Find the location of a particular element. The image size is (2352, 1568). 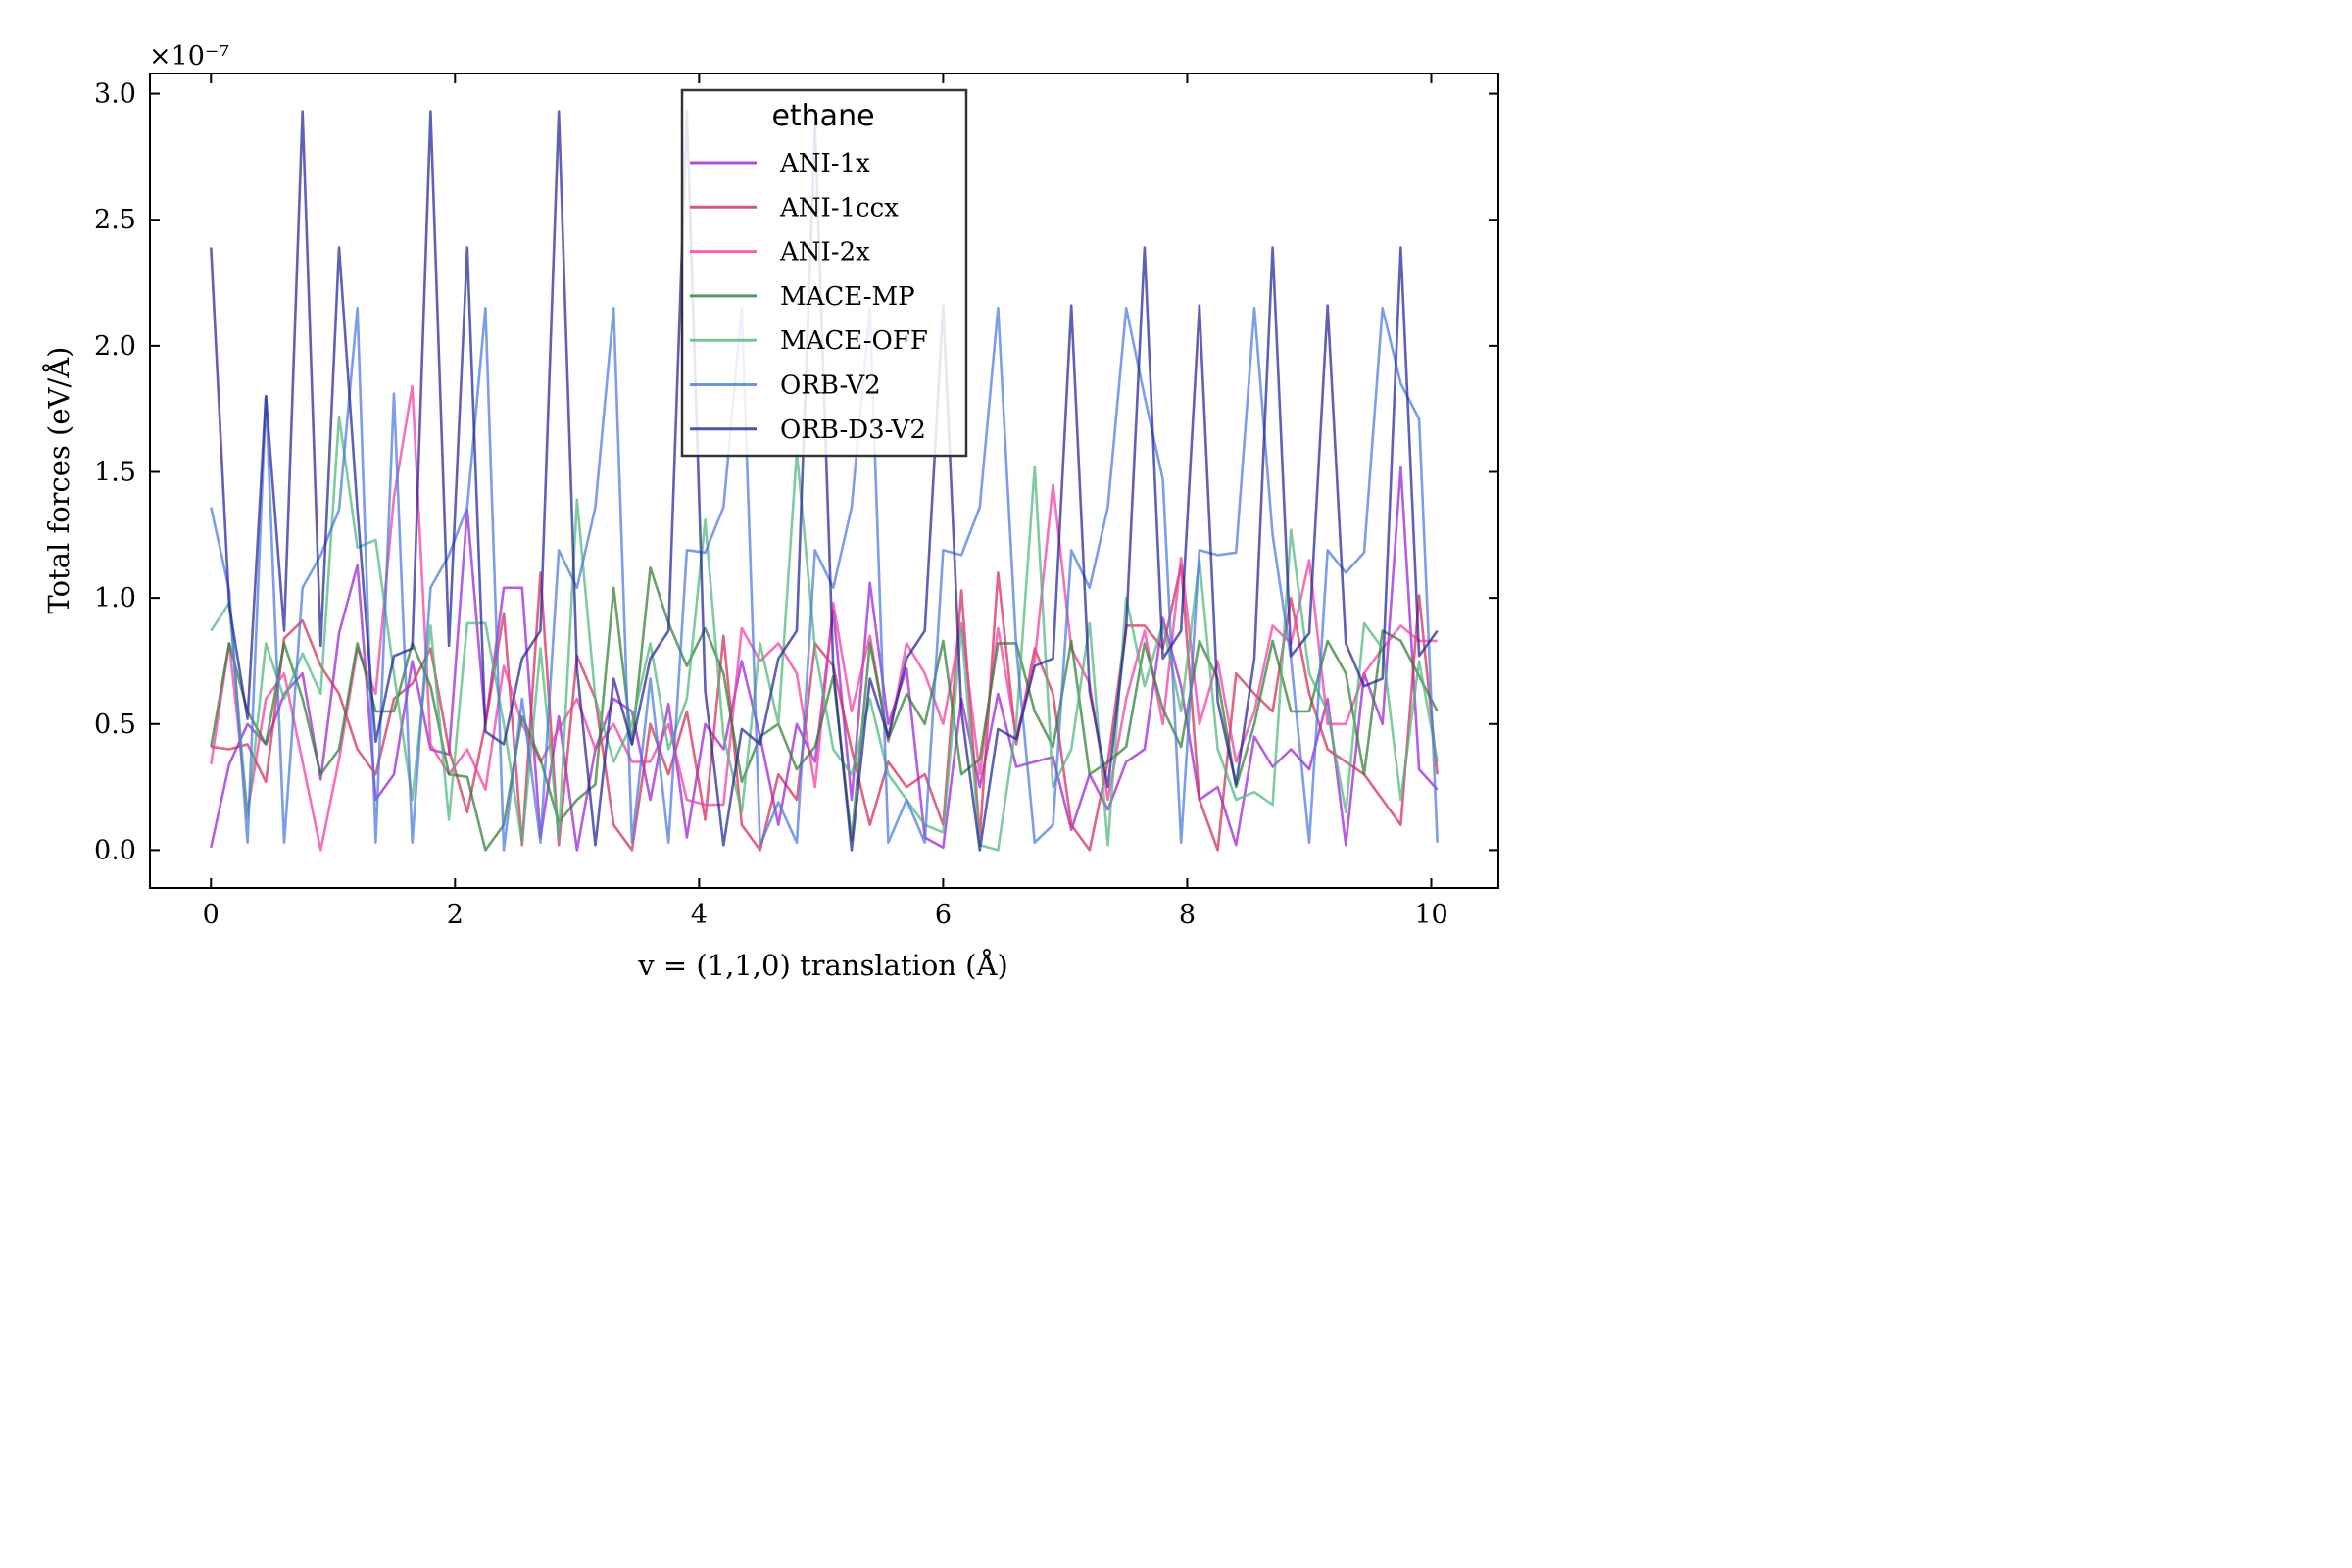

x-tick-label: 6 is located at coordinates (943, 915).